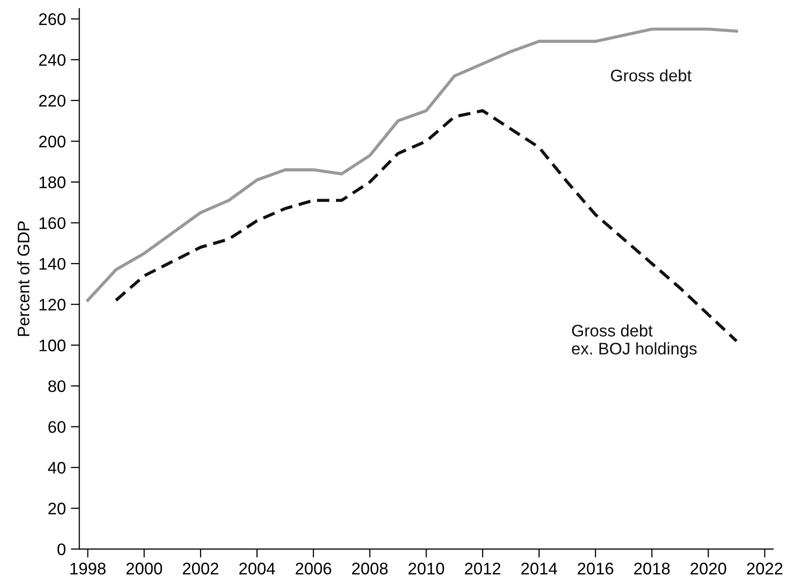 The width and height of the screenshot is (793, 581). What do you see at coordinates (53, 346) in the screenshot?
I see `y-tick-label: 100` at bounding box center [53, 346].